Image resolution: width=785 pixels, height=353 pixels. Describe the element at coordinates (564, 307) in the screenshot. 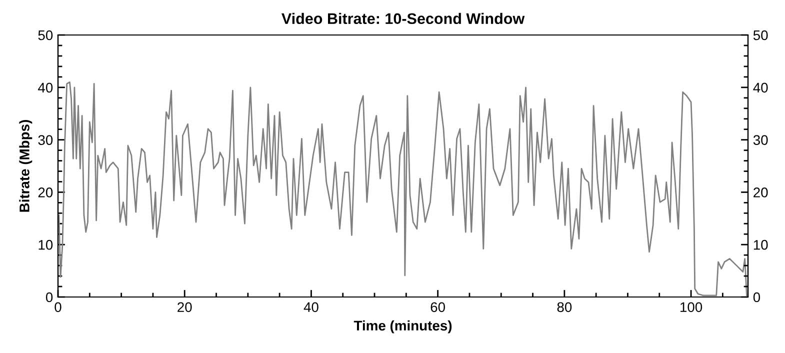

I see `x-tick-label: 80` at that location.